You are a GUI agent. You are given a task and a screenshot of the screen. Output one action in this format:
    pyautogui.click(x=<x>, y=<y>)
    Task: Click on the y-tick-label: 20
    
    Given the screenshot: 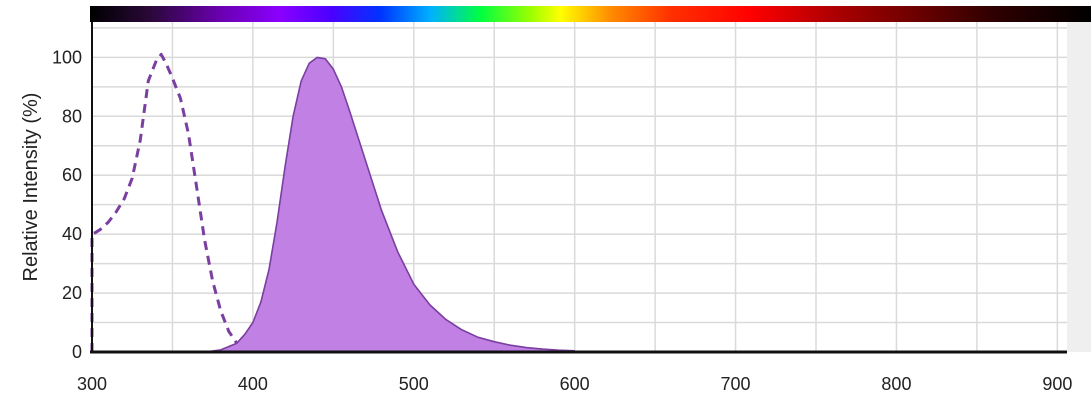 What is the action you would take?
    pyautogui.click(x=72, y=293)
    